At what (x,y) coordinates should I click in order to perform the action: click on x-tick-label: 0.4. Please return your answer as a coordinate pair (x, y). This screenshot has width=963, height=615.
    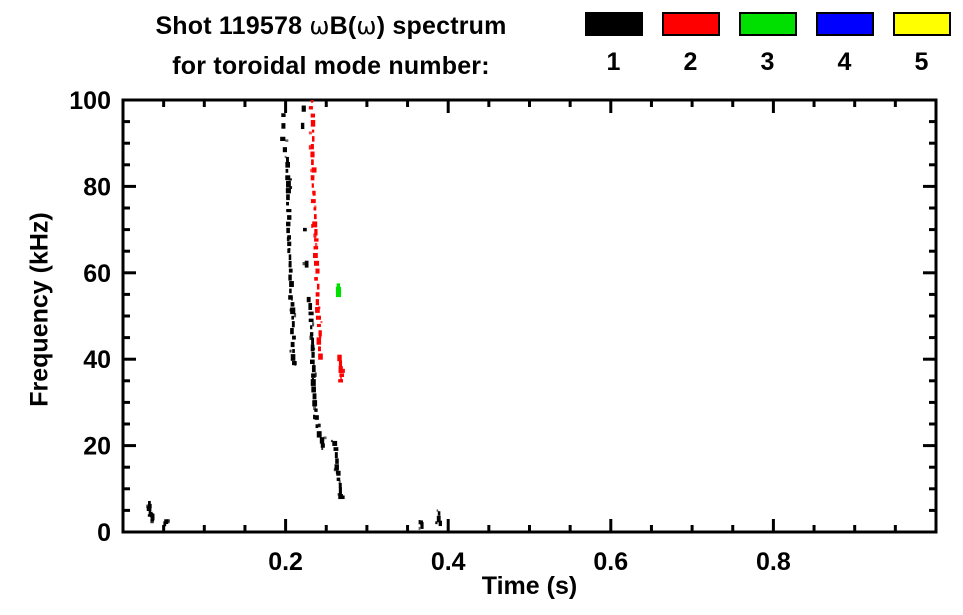
    Looking at the image, I should click on (448, 562).